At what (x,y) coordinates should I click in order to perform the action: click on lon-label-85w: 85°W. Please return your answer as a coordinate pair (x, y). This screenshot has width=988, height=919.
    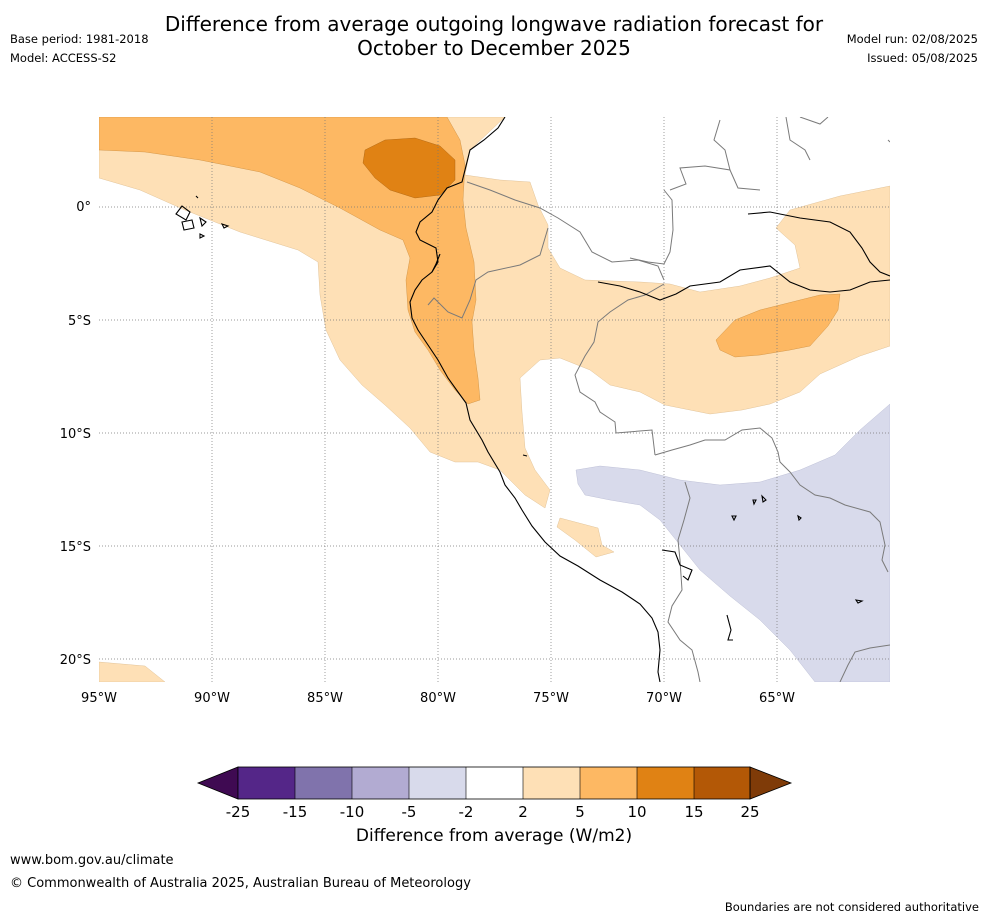
    Looking at the image, I should click on (325, 698).